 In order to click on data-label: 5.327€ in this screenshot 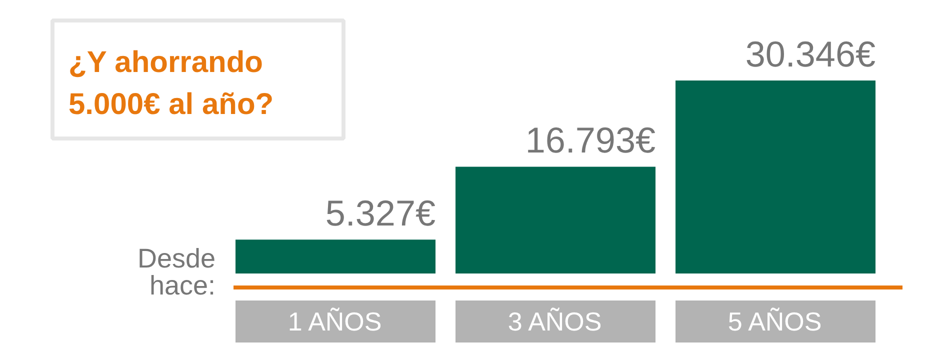, I will do `click(380, 213)`.